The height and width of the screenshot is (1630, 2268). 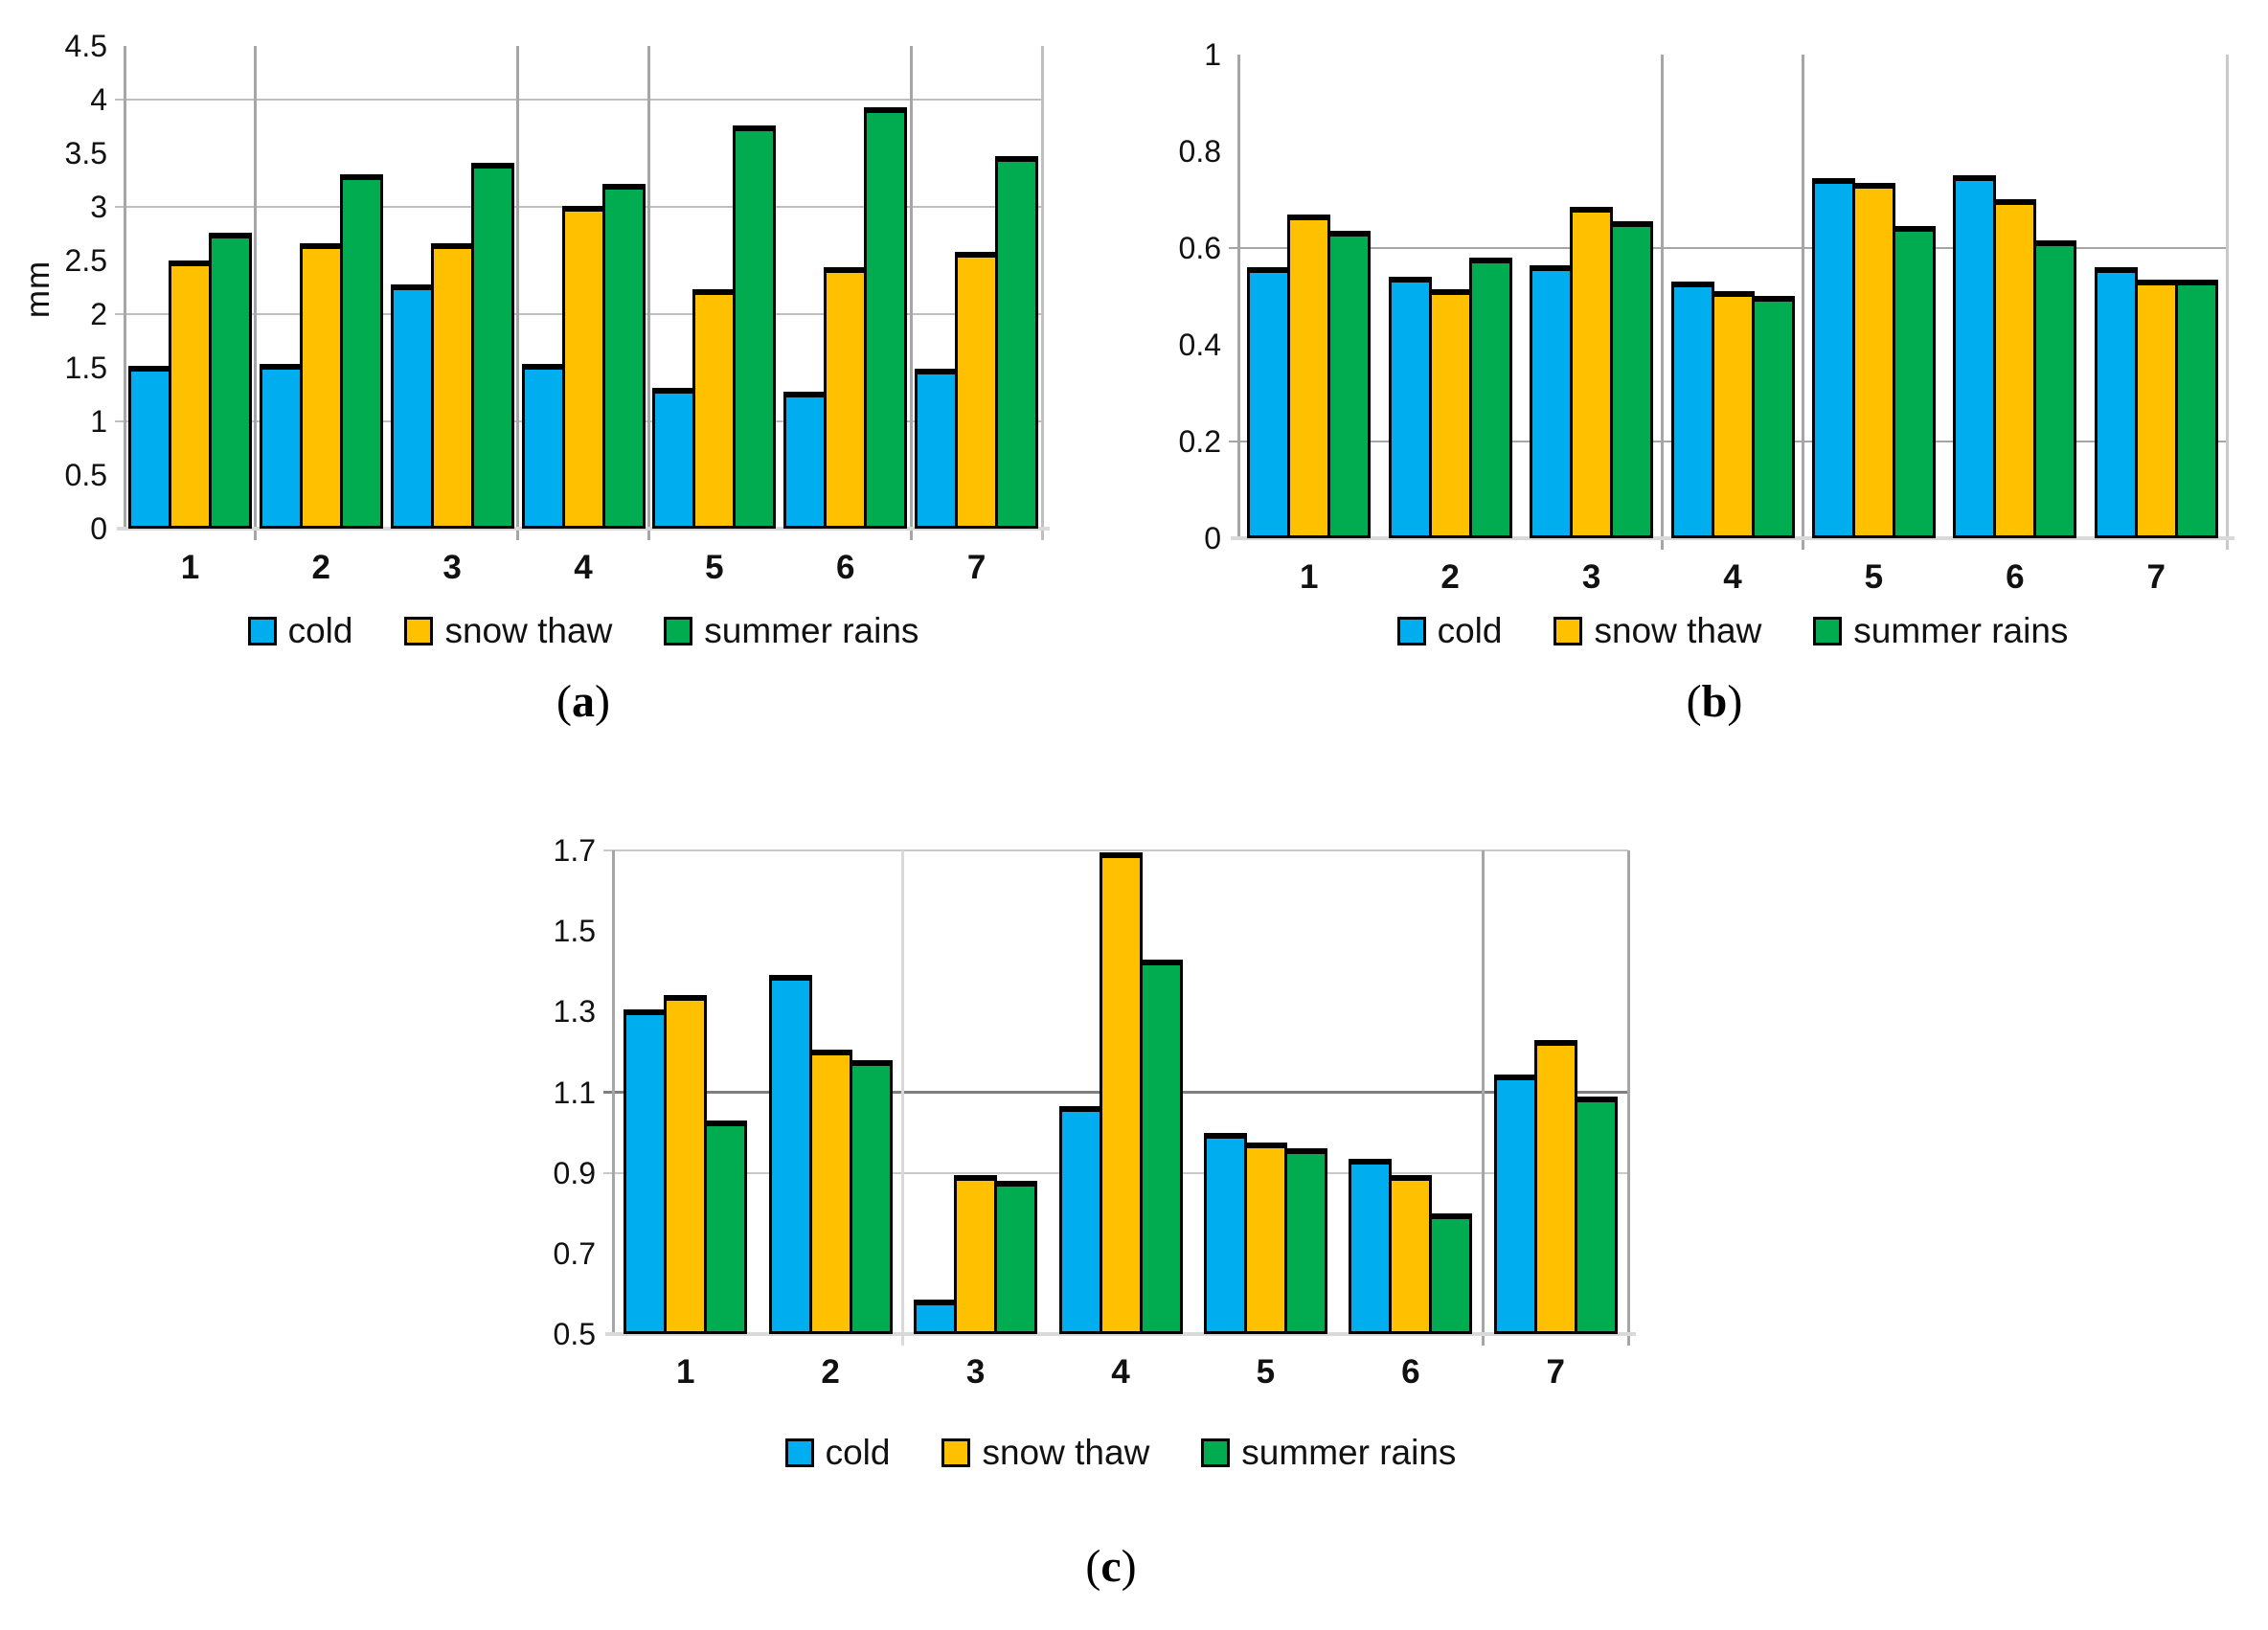 I want to click on bar-snow-thaw-cat4, so click(x=583, y=367).